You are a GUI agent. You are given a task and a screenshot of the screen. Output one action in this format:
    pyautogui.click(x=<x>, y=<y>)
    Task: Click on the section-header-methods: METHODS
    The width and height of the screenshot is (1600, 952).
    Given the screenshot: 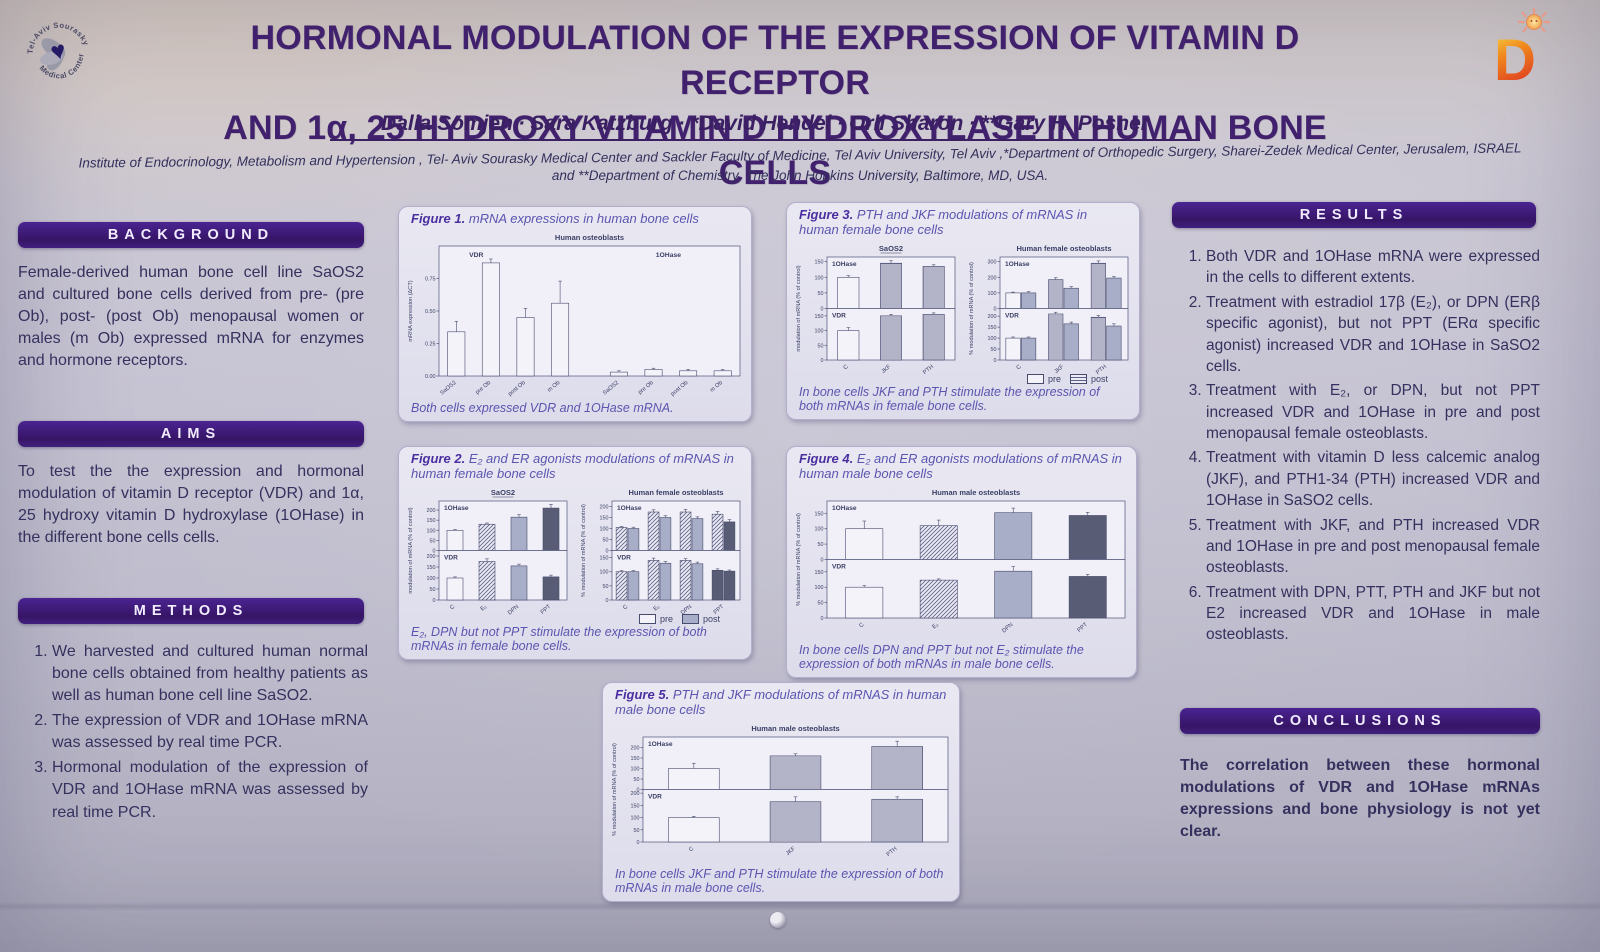 What is the action you would take?
    pyautogui.click(x=191, y=611)
    